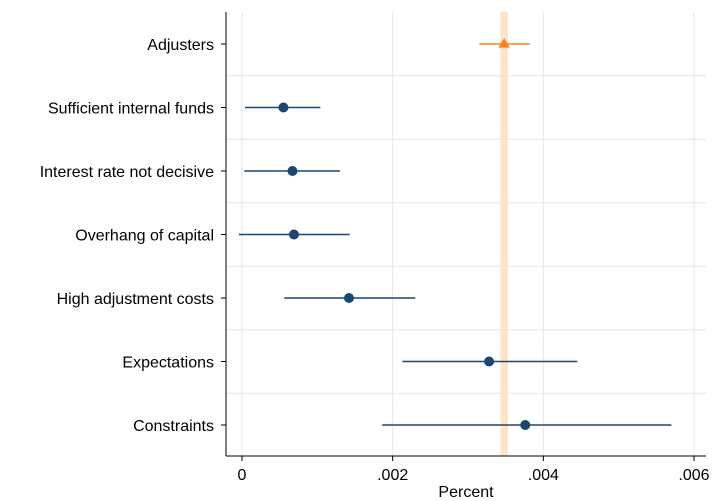 Image resolution: width=714 pixels, height=501 pixels. What do you see at coordinates (466, 492) in the screenshot?
I see `x-axis-title: Percent` at bounding box center [466, 492].